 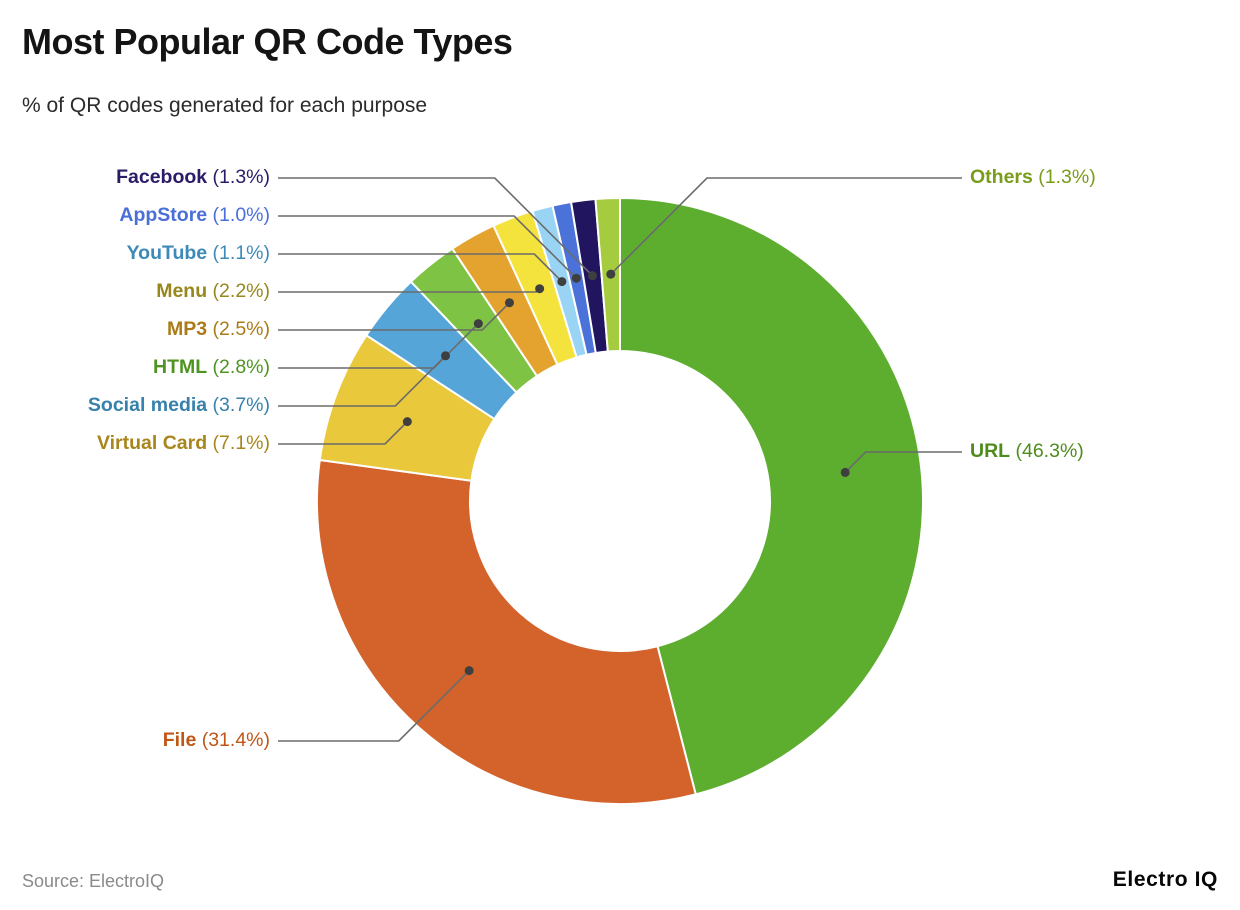 What do you see at coordinates (592, 276) in the screenshot?
I see `leader-dot-facebook` at bounding box center [592, 276].